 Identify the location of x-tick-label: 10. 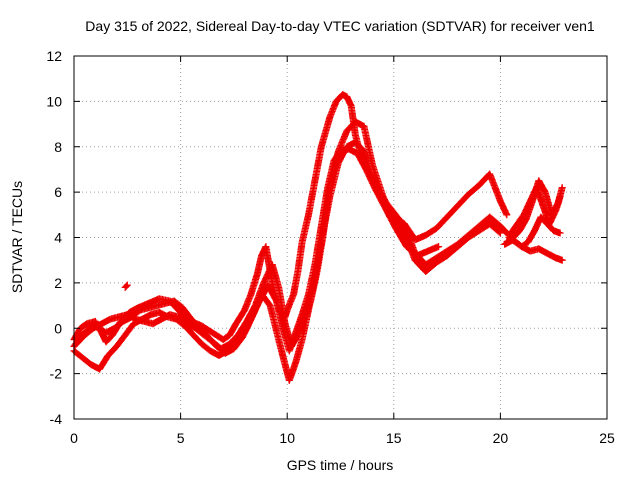
(287, 438).